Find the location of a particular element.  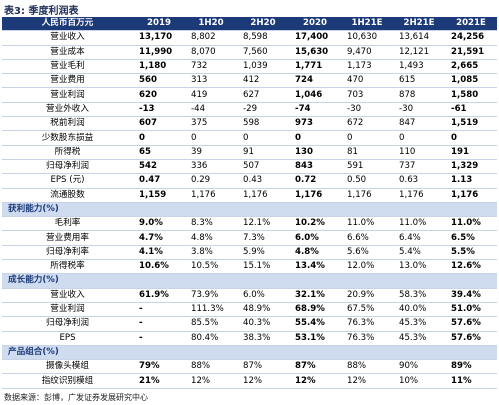

data-row: 归母净利率 4.1% 3.8% 5.9% 4.8% 5.6% 5.4% 5.5% is located at coordinates (249, 253).